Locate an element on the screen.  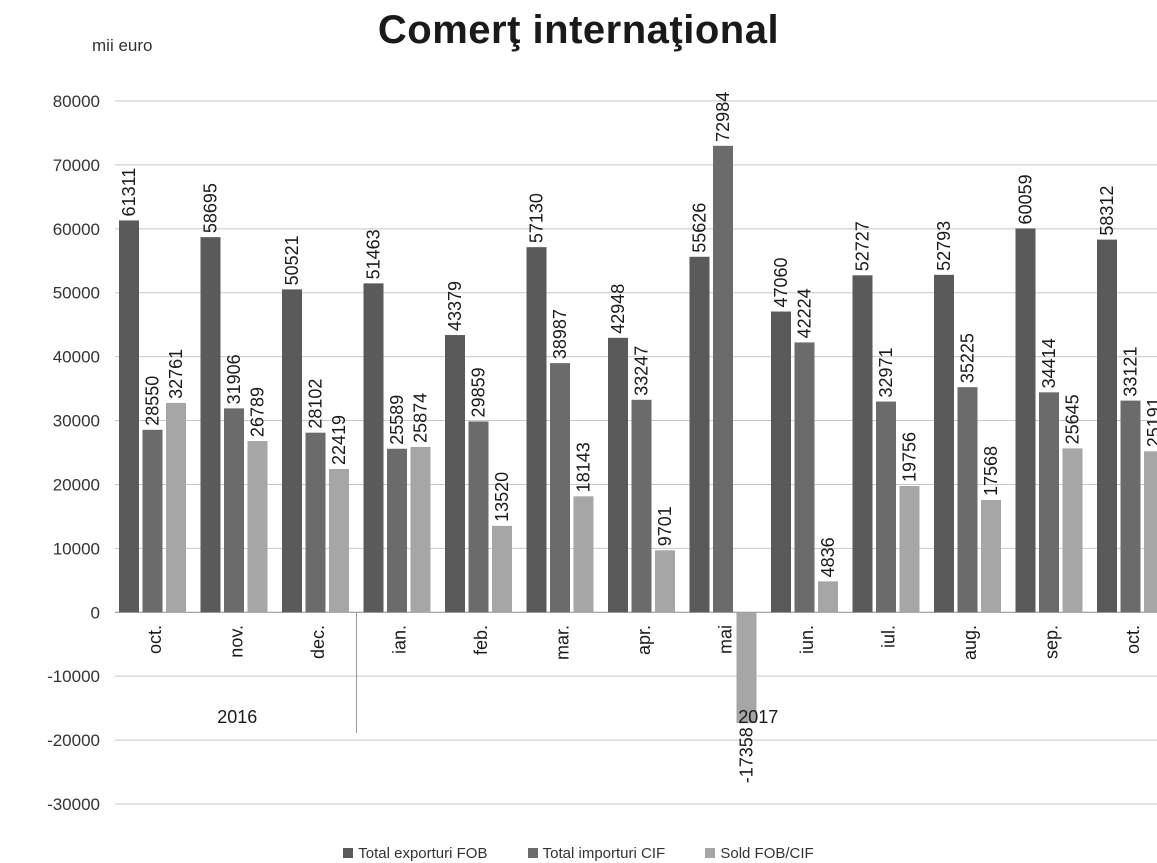
y-tick-label: 80000 is located at coordinates (76, 101).